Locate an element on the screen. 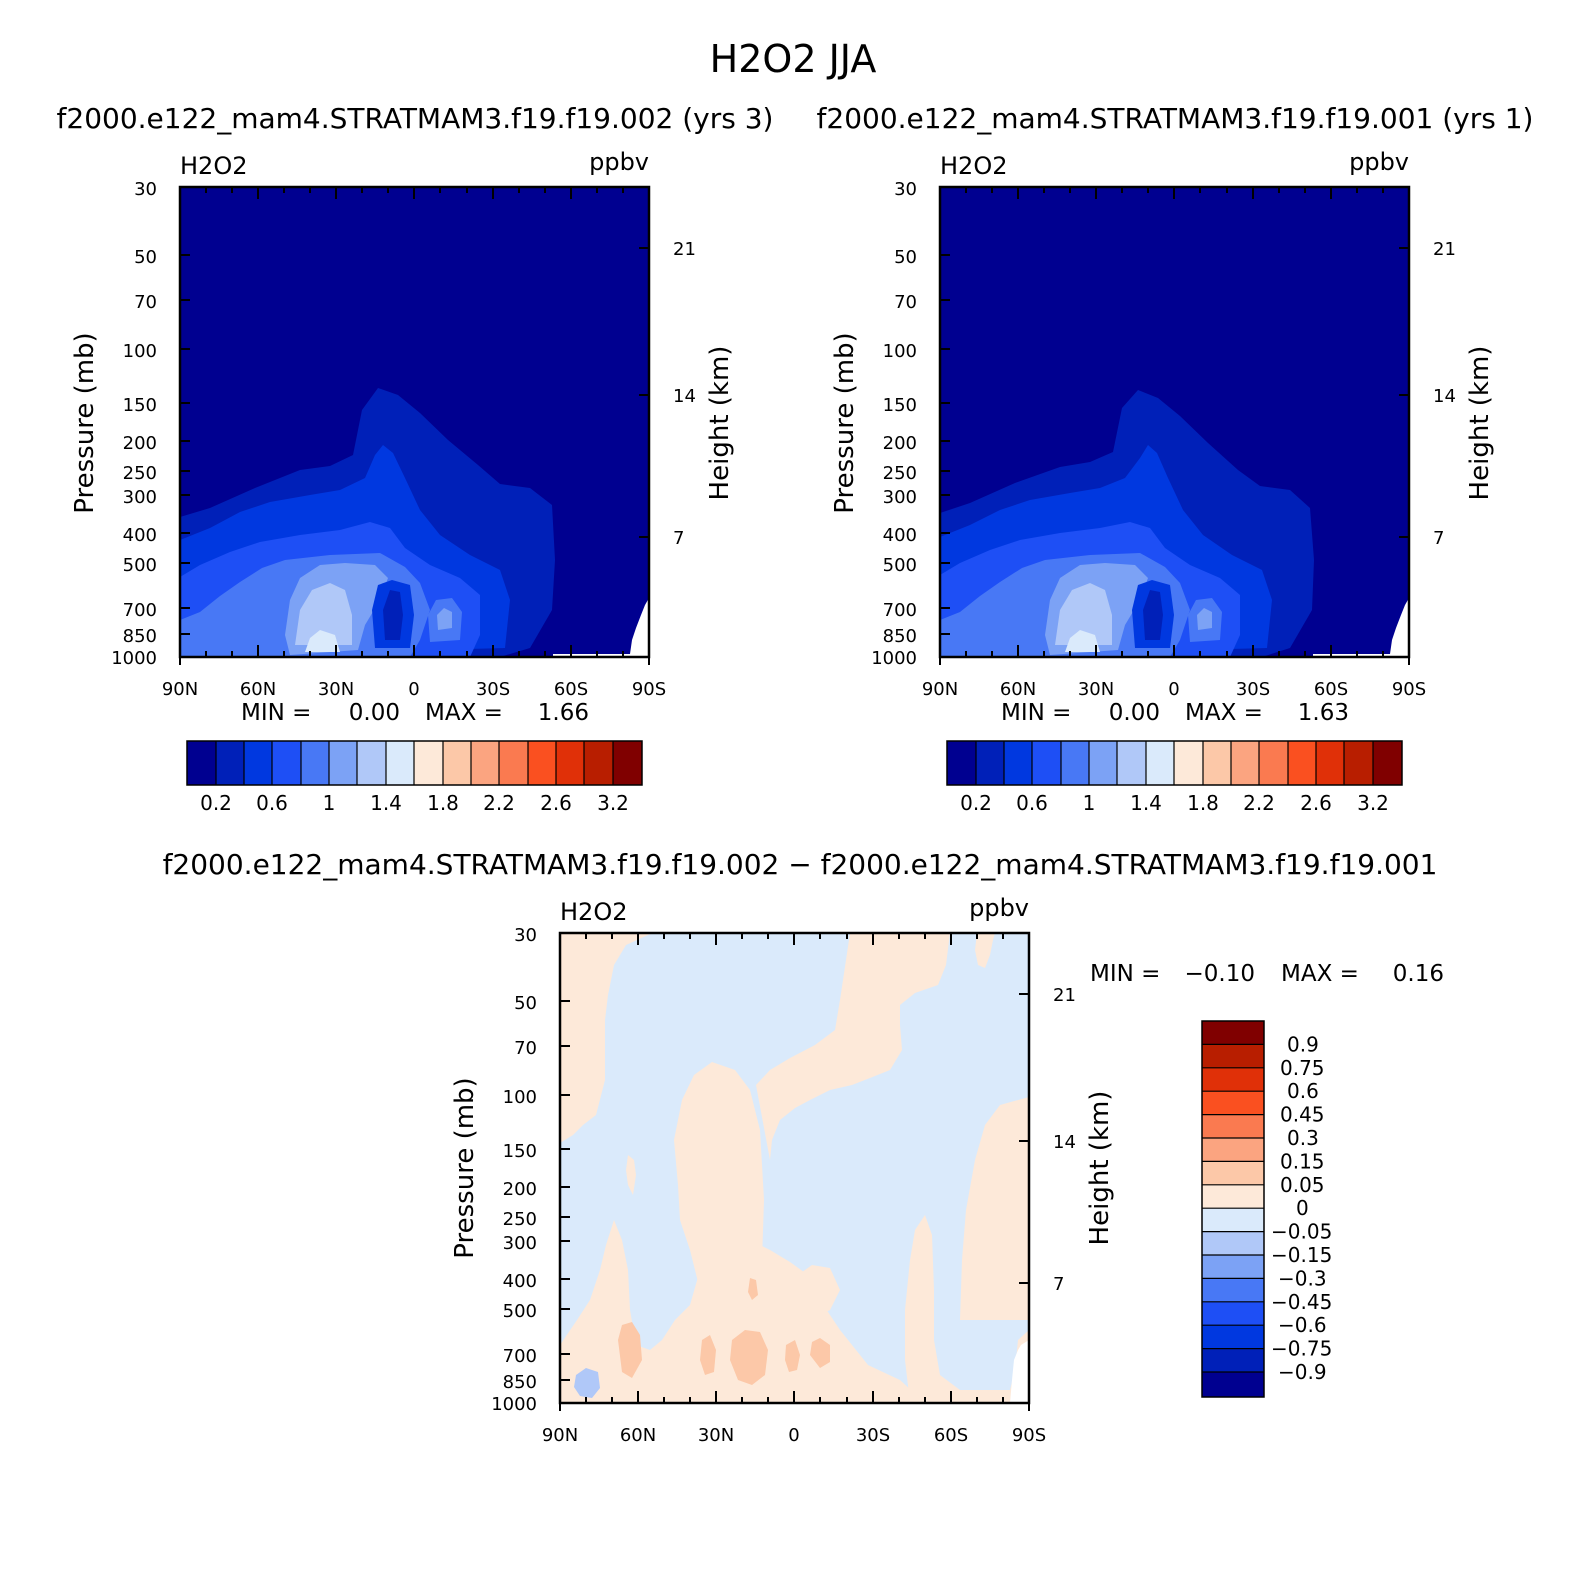 This screenshot has width=1585, height=1588. y-axis-label-right: Pressure (mb) is located at coordinates (845, 422).